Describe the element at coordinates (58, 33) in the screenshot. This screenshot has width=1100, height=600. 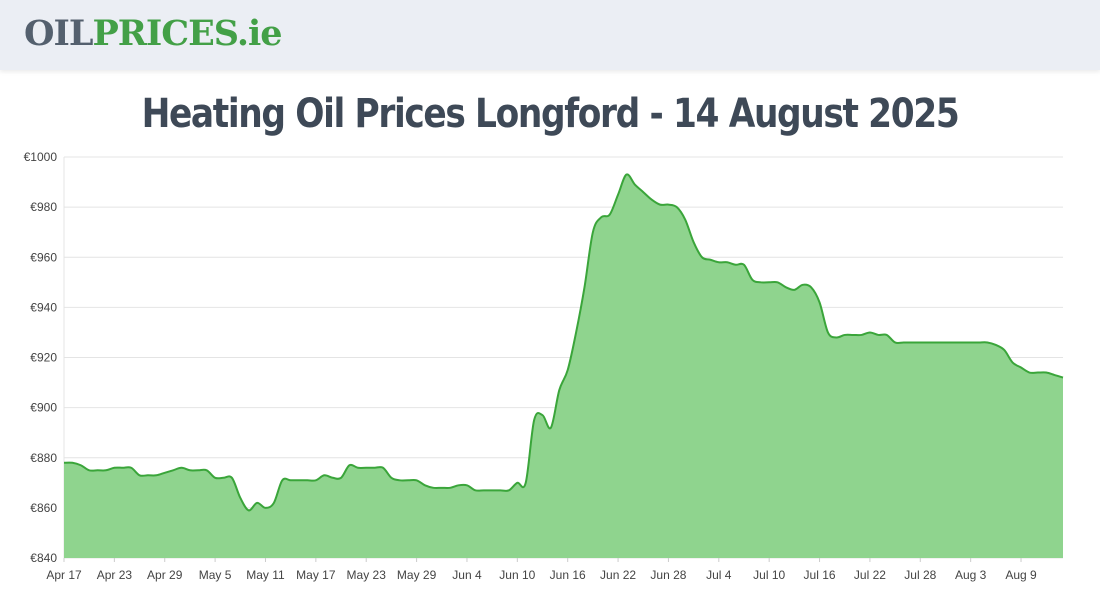
I see `logo-oil-text: OIL` at that location.